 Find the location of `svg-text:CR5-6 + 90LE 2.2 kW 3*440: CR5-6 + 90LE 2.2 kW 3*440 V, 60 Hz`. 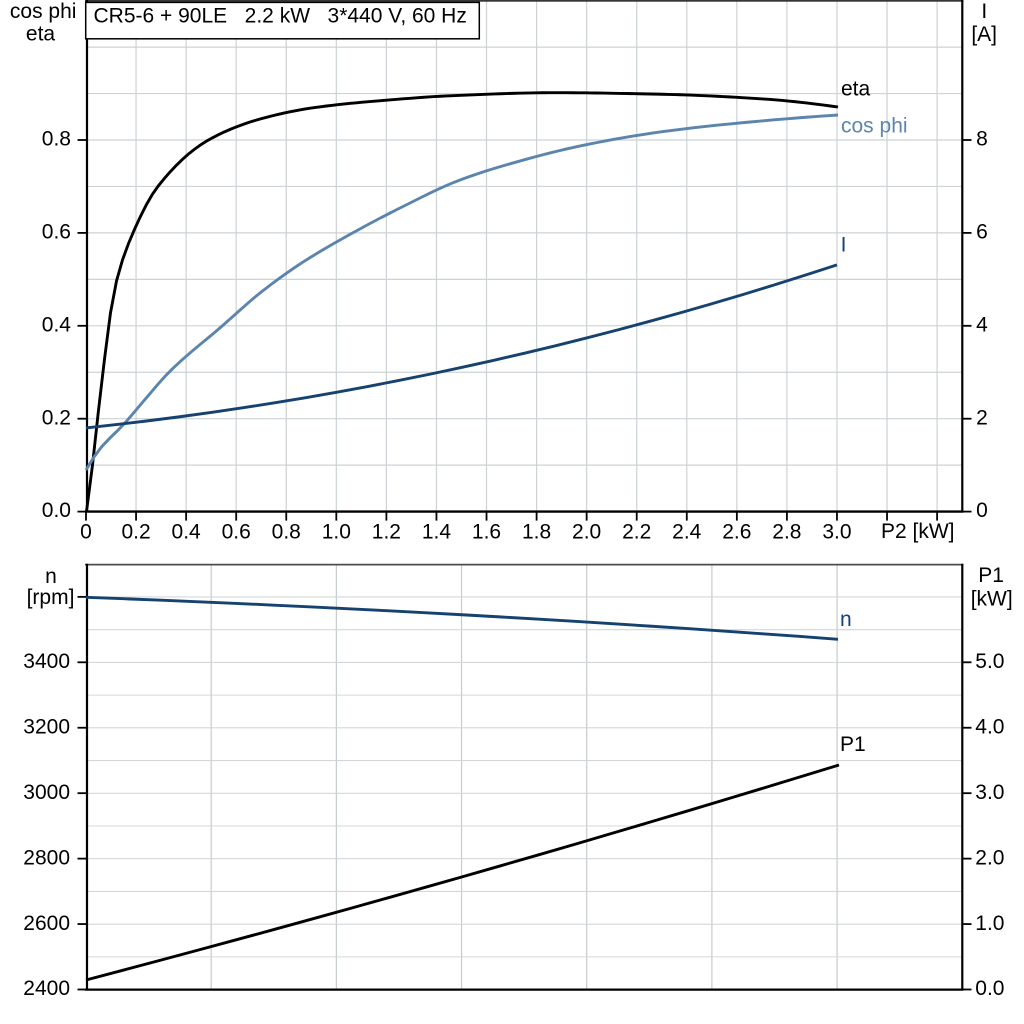

svg-text:CR5-6 + 90LE 2.2 kW 3*440: CR5-6 + 90LE 2.2 kW 3*440 V, 60 Hz is located at coordinates (280, 15).